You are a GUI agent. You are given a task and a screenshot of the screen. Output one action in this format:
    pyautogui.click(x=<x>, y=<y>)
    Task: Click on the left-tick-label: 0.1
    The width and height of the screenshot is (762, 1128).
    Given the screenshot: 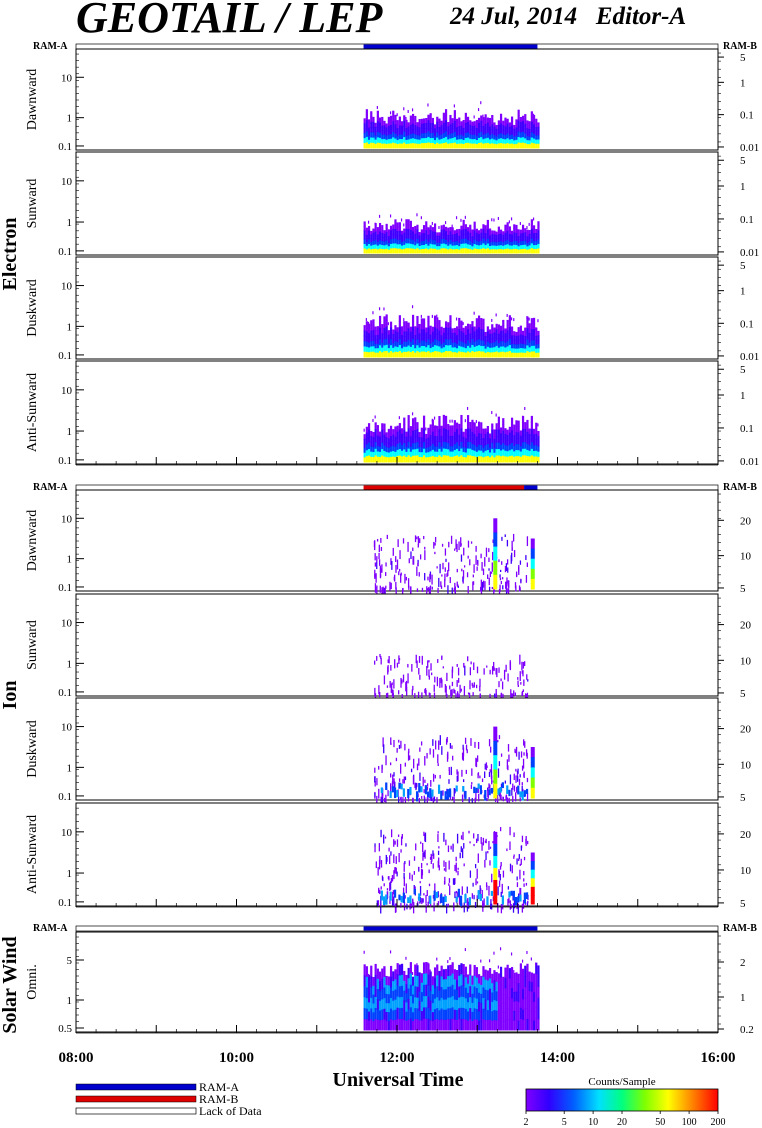 What is the action you would take?
    pyautogui.click(x=65, y=693)
    